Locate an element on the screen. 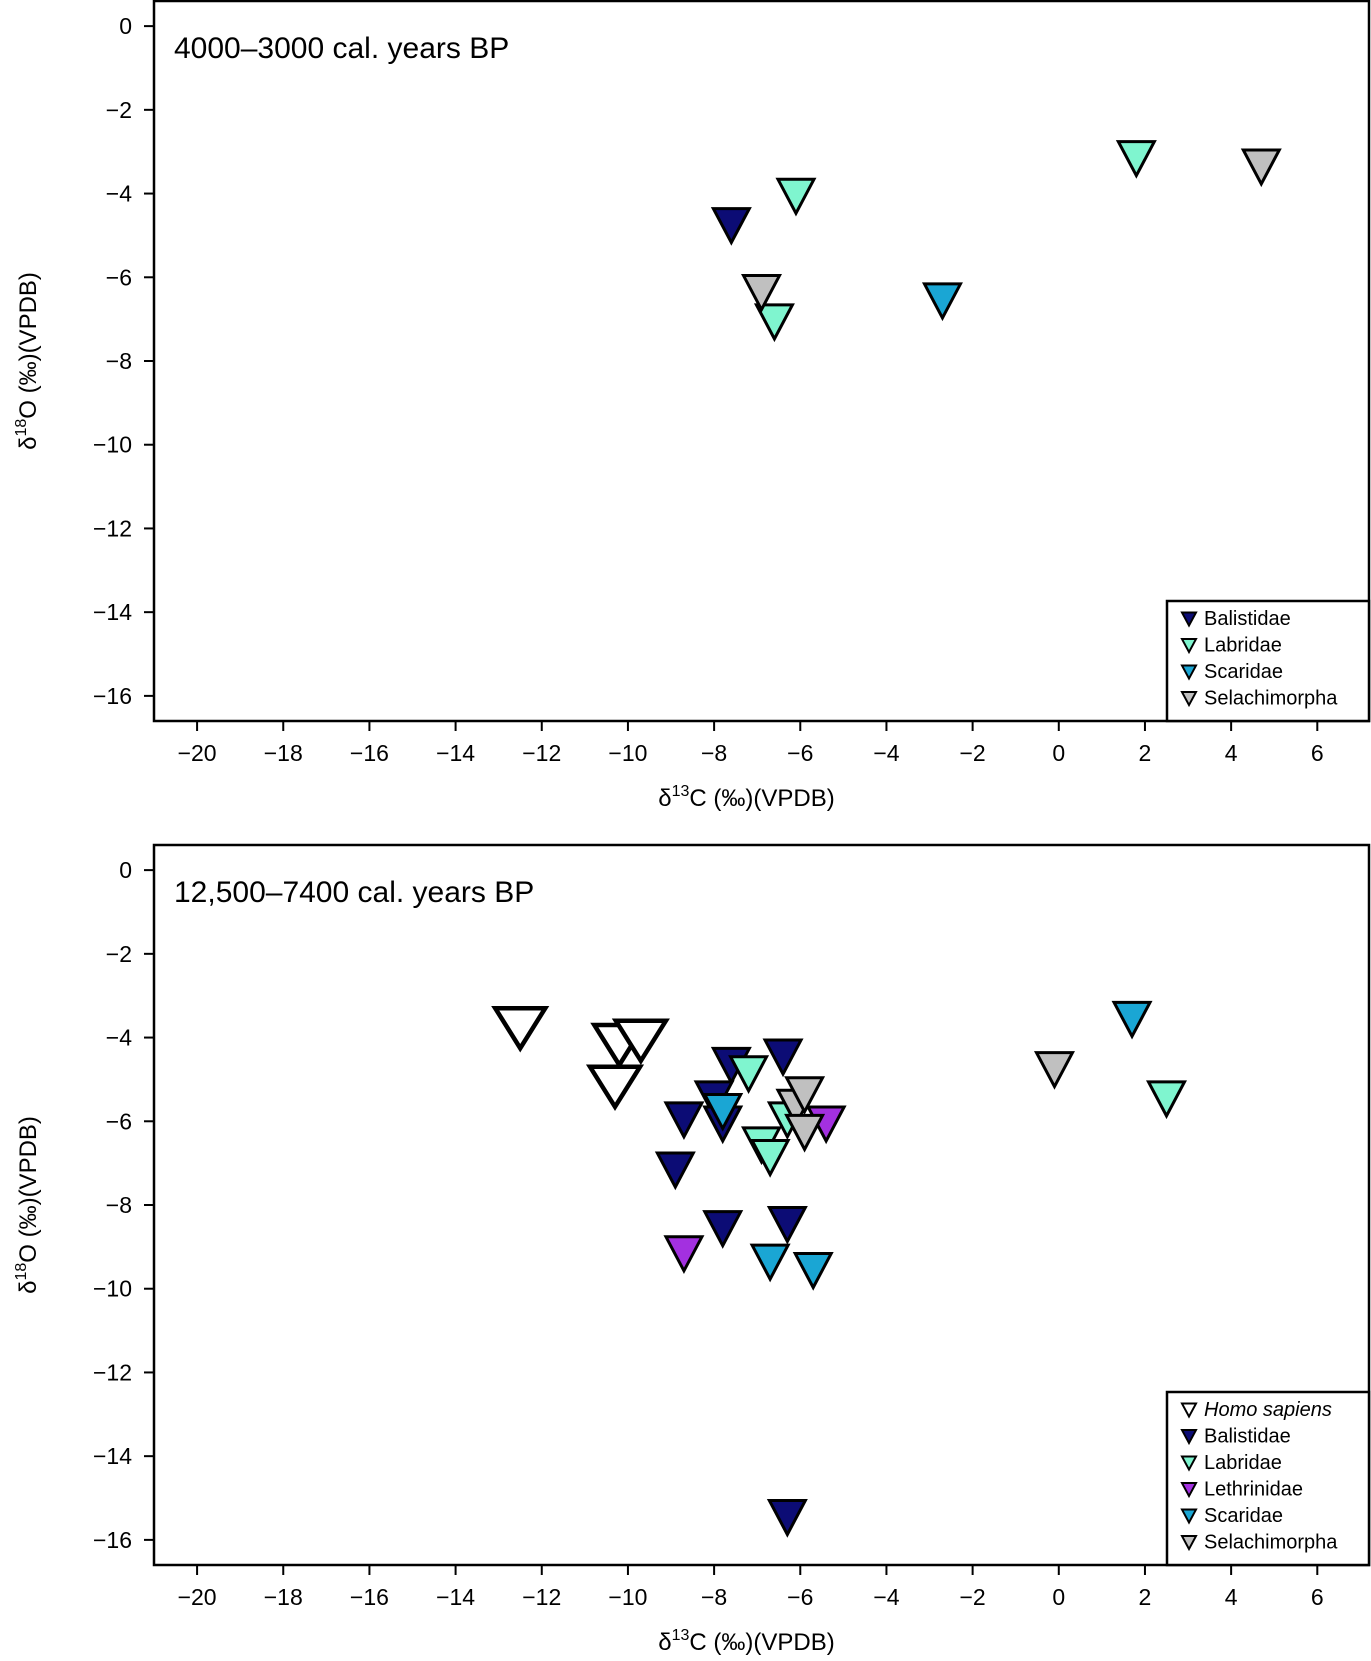  legend: Balistidae Labridae Scaridae Selachimorpha is located at coordinates (1268, 661).